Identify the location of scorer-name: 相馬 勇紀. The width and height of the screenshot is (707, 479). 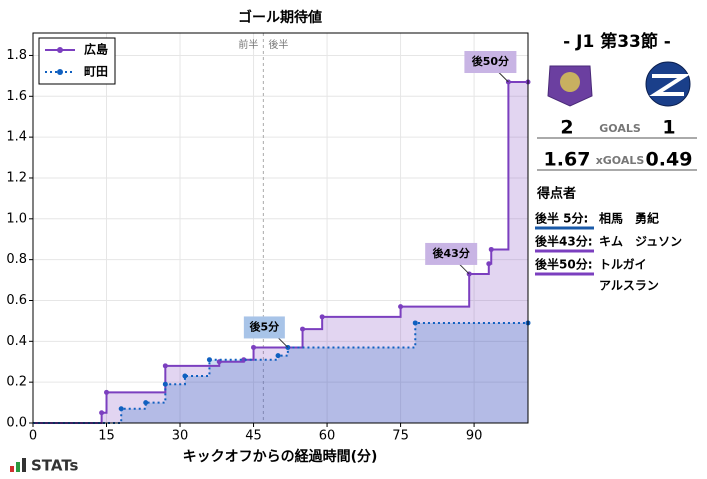
(629, 218).